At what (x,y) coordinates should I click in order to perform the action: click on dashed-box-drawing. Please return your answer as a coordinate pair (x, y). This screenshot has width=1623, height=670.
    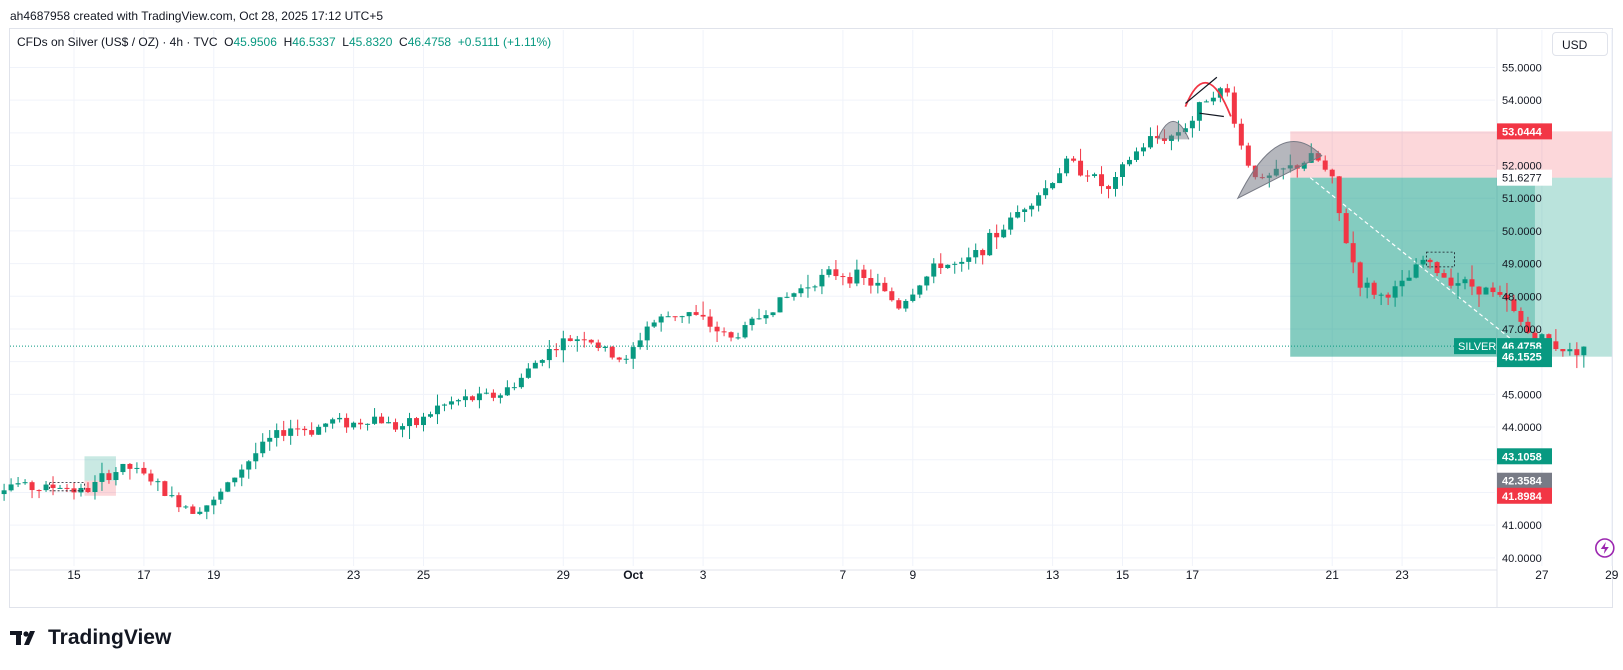
    Looking at the image, I should click on (67, 487).